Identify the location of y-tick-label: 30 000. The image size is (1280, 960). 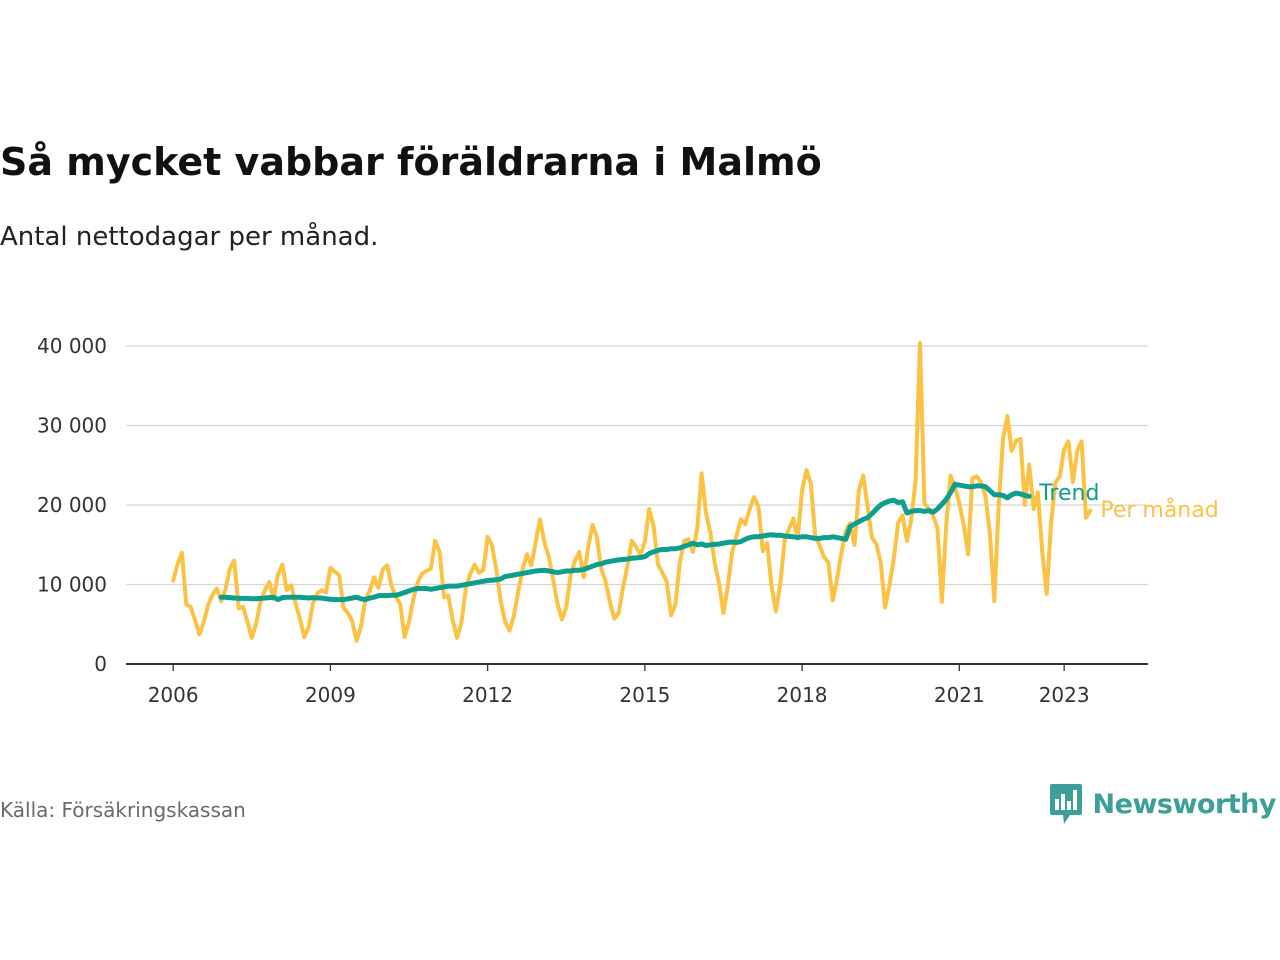
(72, 426).